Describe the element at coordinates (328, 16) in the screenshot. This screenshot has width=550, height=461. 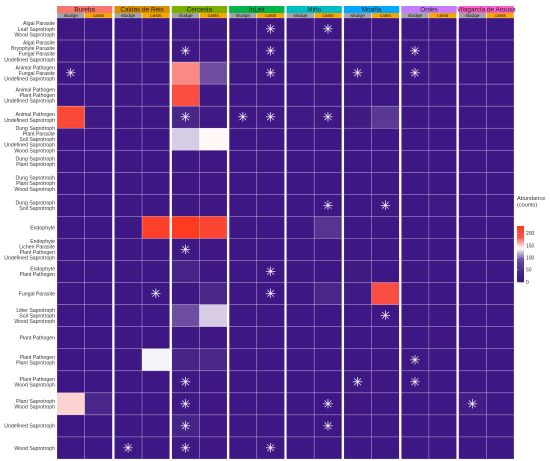
I see `sub-column-label: casts` at that location.